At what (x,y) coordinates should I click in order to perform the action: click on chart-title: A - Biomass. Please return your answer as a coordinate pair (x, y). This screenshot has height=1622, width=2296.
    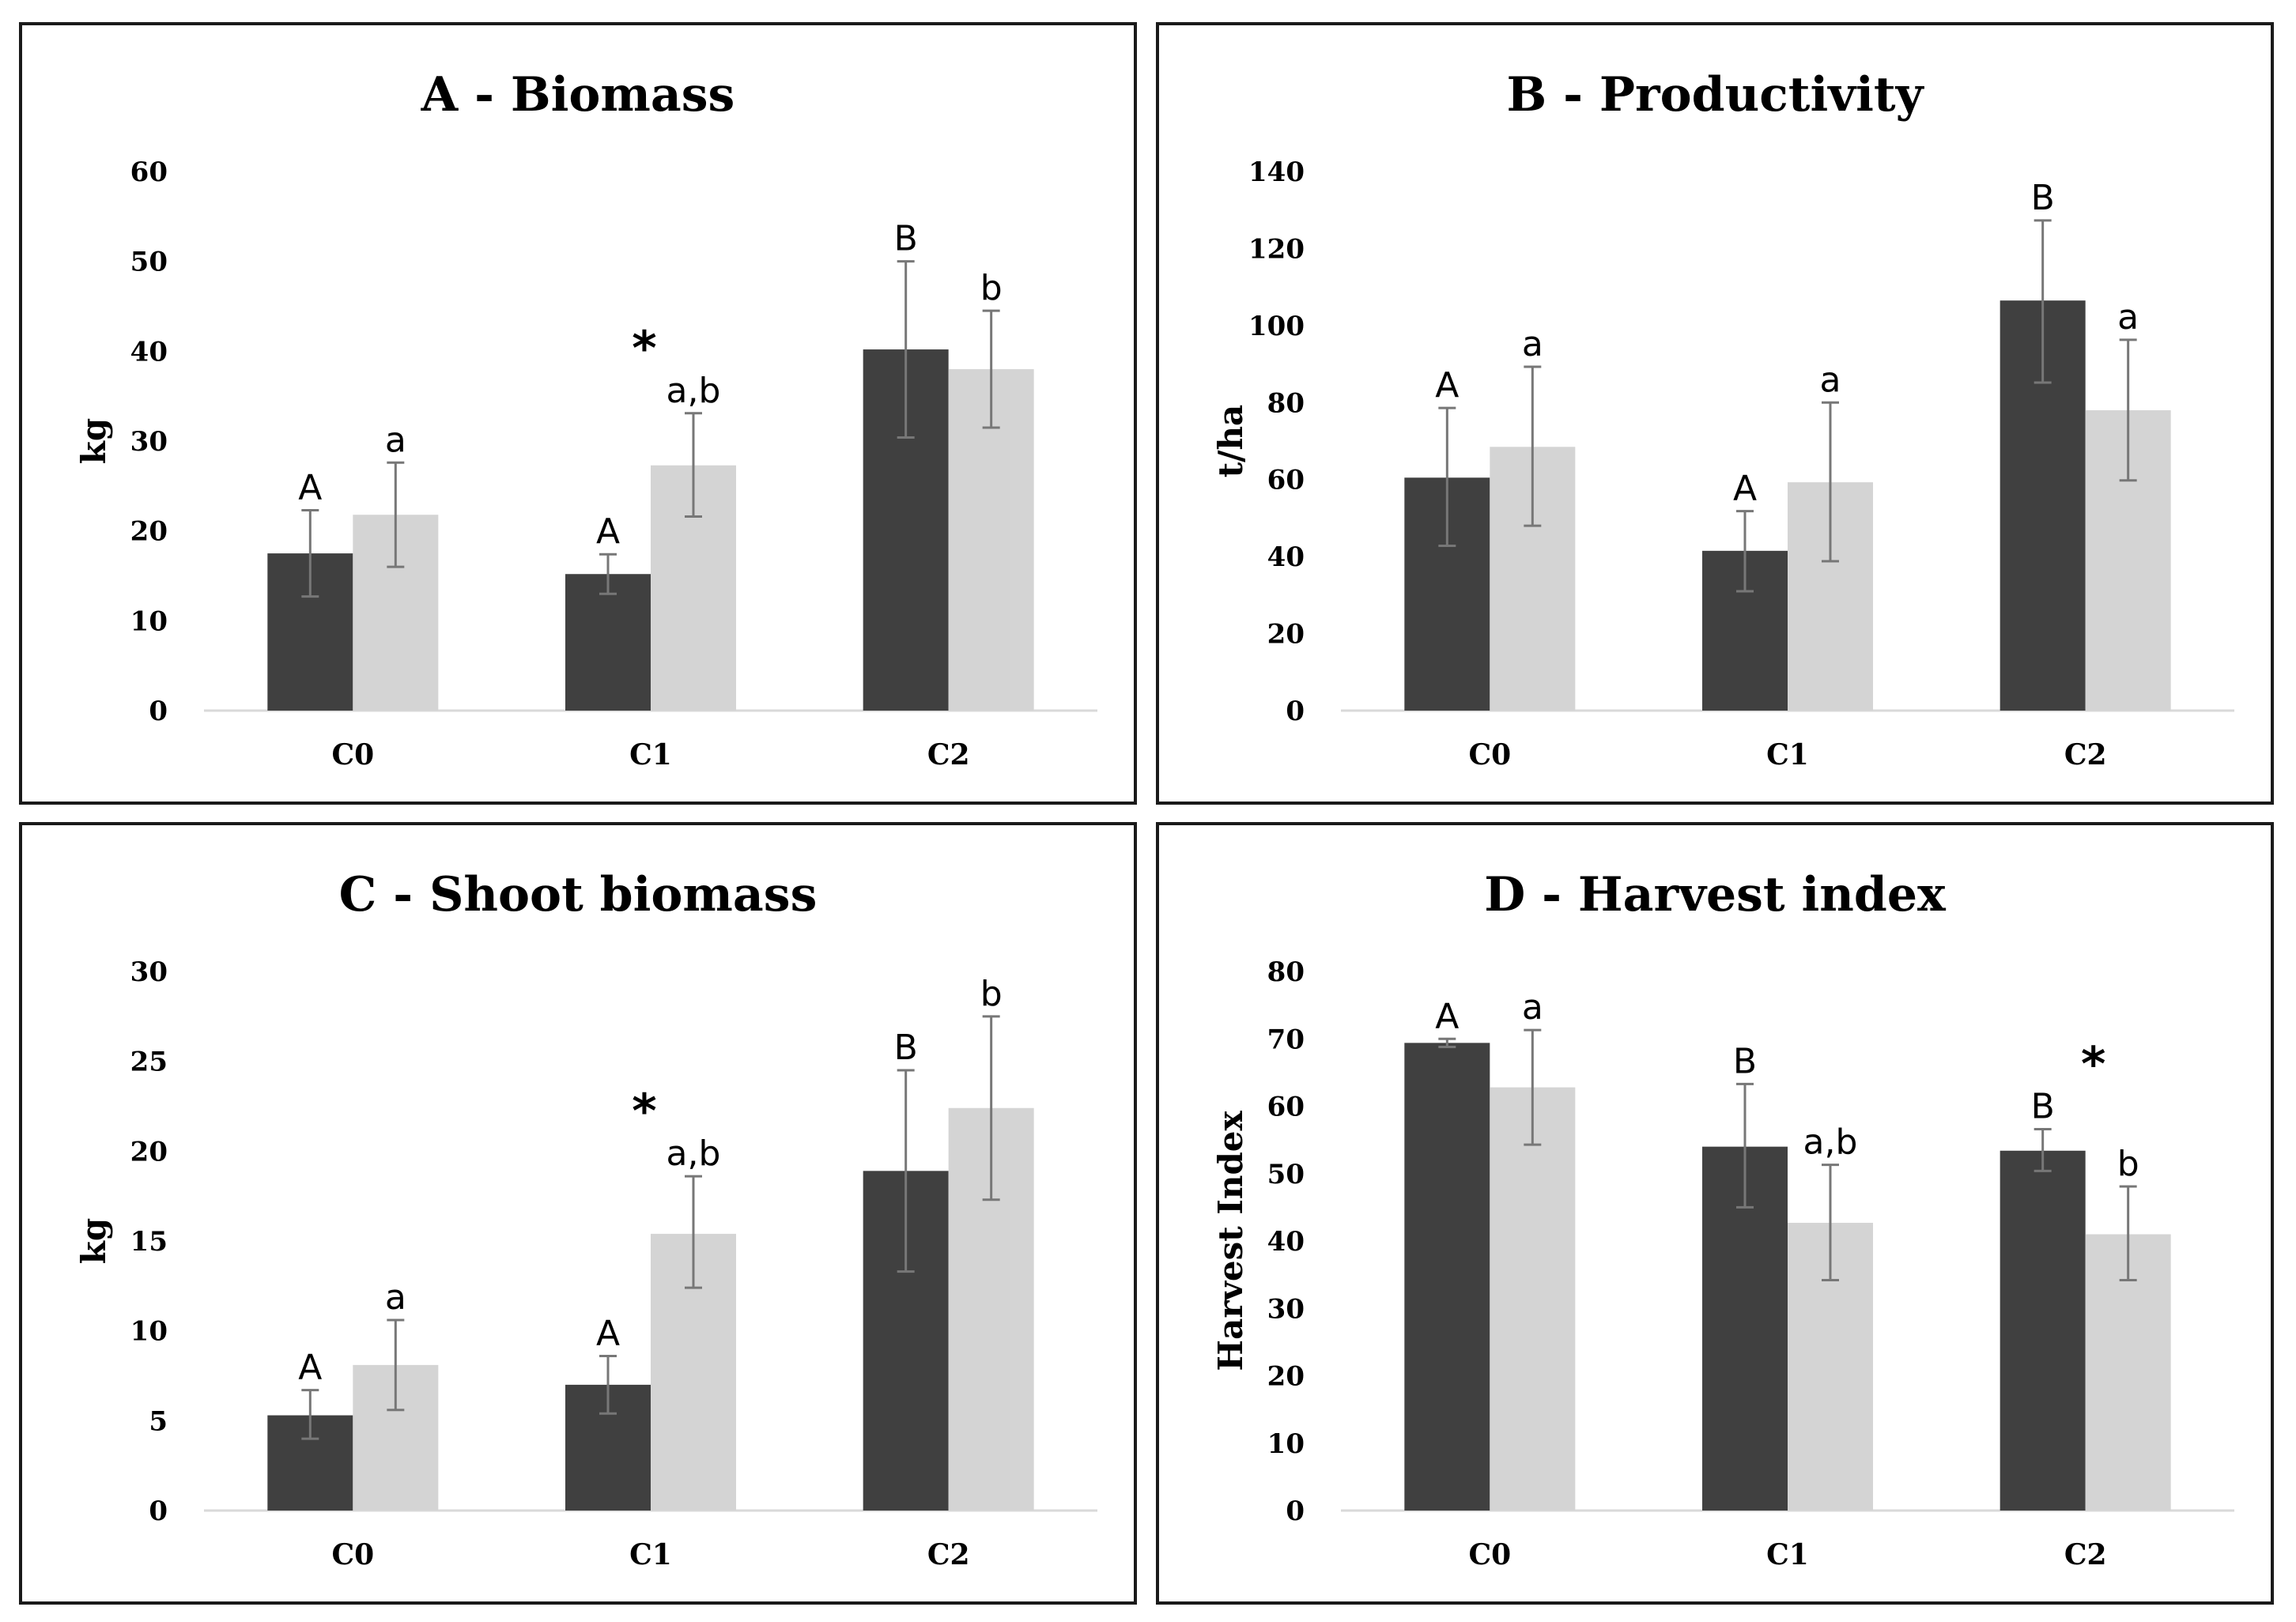
    Looking at the image, I should click on (578, 95).